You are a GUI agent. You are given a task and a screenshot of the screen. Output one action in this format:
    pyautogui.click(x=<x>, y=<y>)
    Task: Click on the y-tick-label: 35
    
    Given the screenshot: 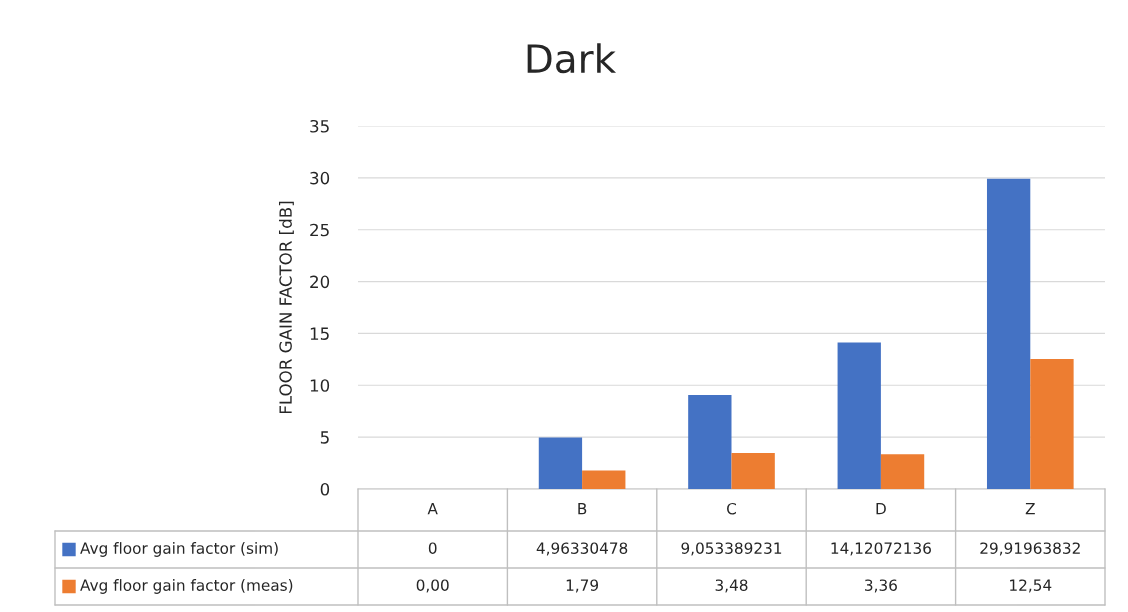 What is the action you would take?
    pyautogui.click(x=319, y=126)
    